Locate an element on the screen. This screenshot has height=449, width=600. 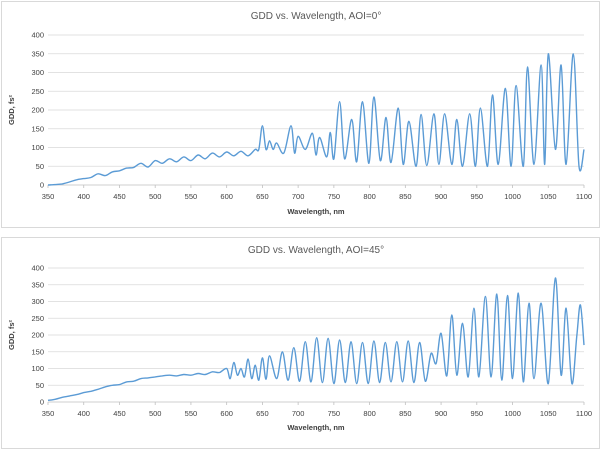
chart-title: GDD vs. Wavelength, AOI=0° is located at coordinates (316, 16).